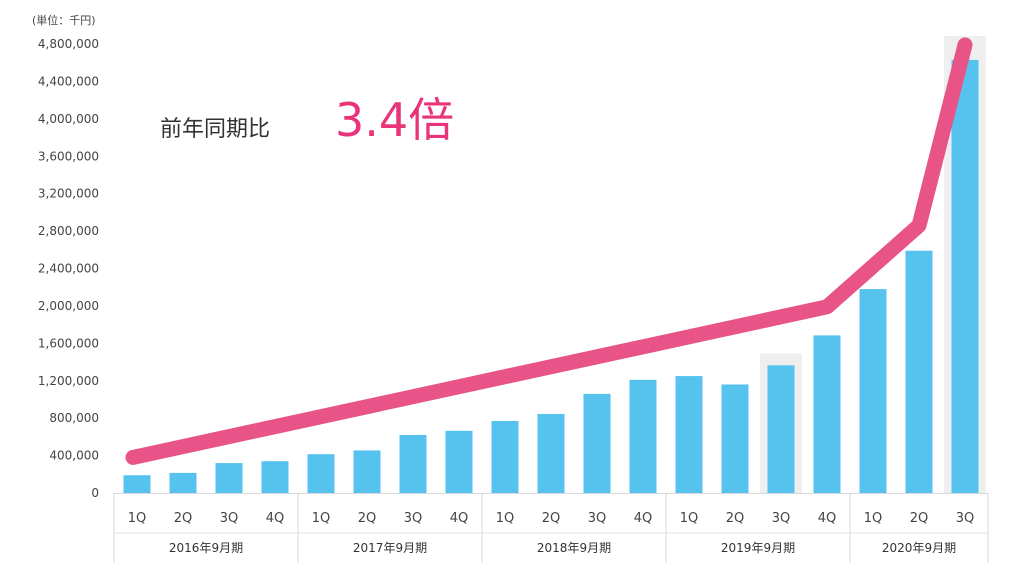 This screenshot has height=583, width=1024. Describe the element at coordinates (68, 194) in the screenshot. I see `y-tick-label: 3,200,000` at that location.